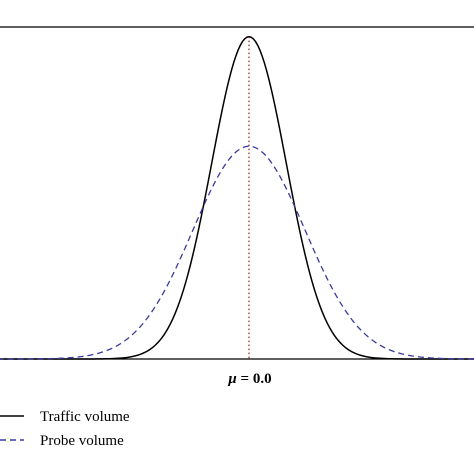  Describe the element at coordinates (254, 379) in the screenshot. I see `mean-value-text: = 0.0` at that location.